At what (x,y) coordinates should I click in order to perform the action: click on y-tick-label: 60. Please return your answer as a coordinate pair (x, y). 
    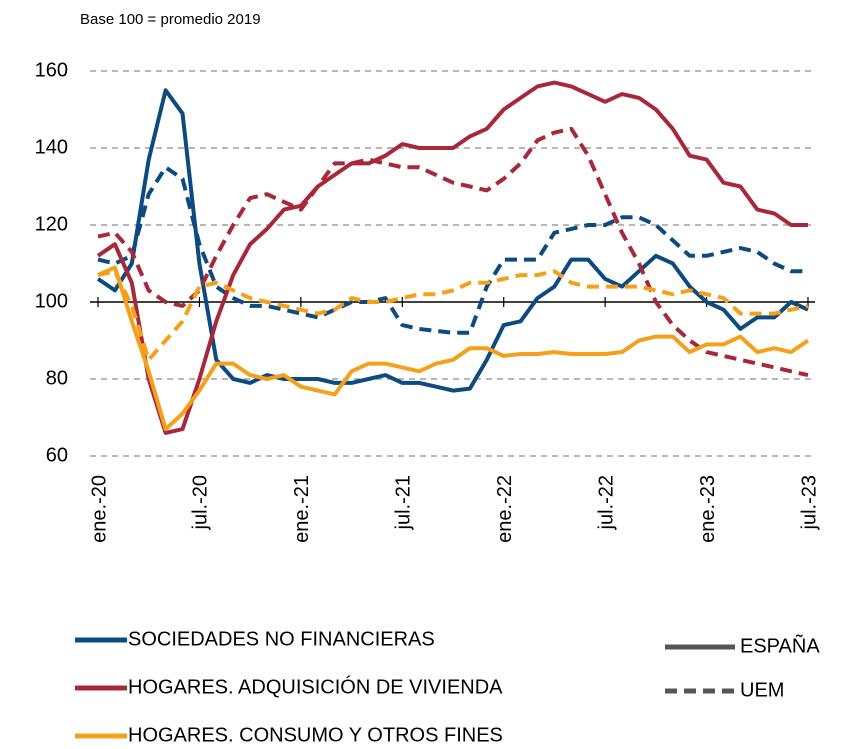
    Looking at the image, I should click on (57, 455).